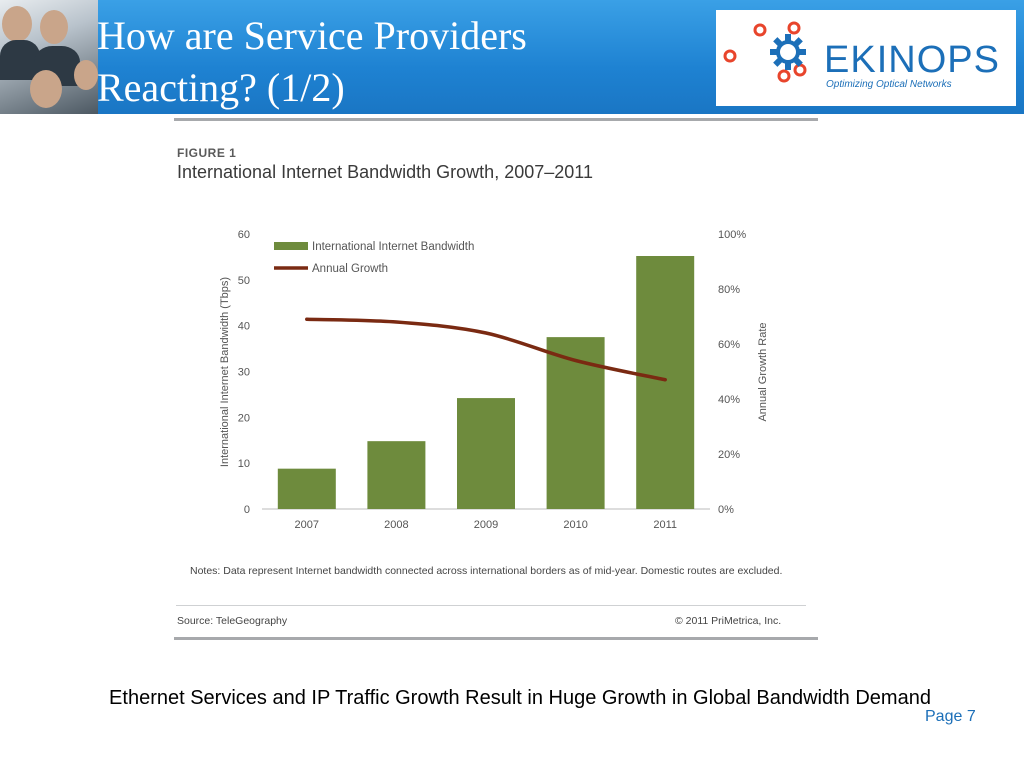  What do you see at coordinates (312, 35) in the screenshot?
I see `slide-title-line-1: How are Service Providers` at bounding box center [312, 35].